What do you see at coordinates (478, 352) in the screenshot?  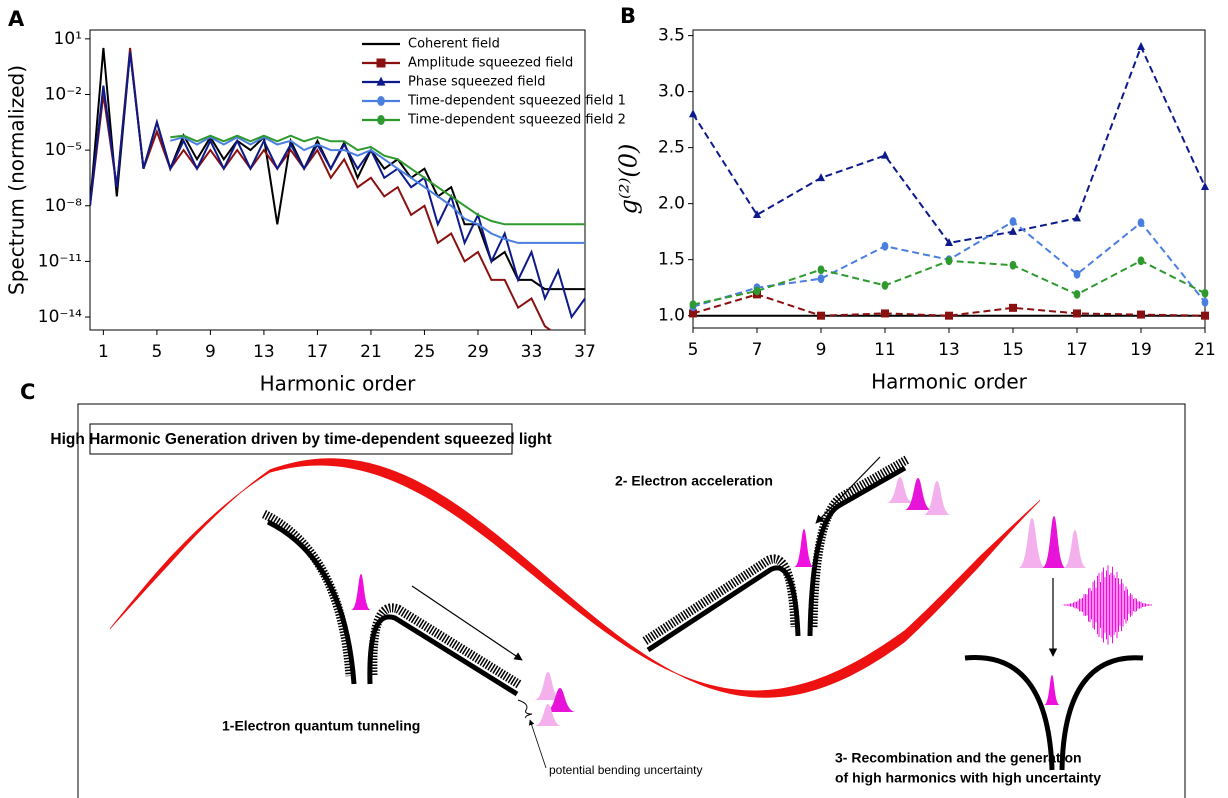 I see `x-tick-label: 29` at bounding box center [478, 352].